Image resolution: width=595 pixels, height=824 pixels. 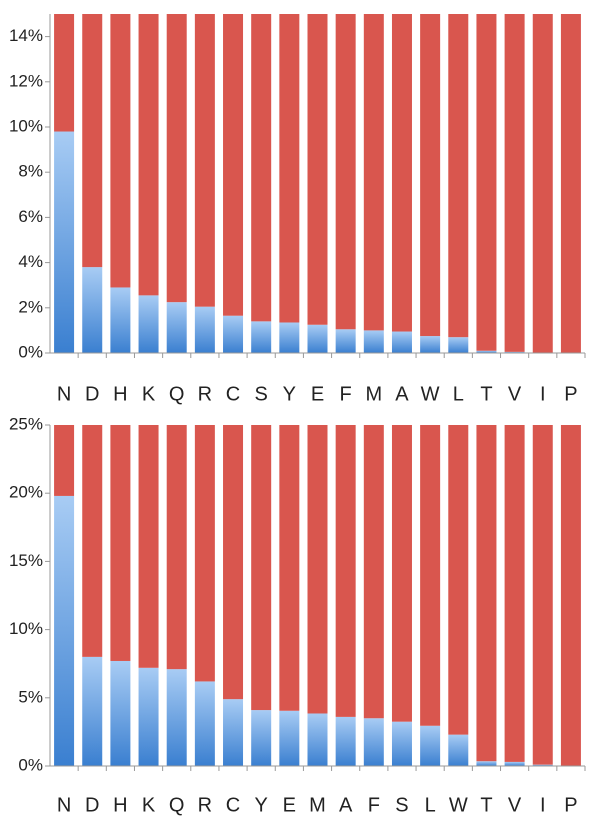 I want to click on y-tick-label: 10%, so click(x=26, y=125).